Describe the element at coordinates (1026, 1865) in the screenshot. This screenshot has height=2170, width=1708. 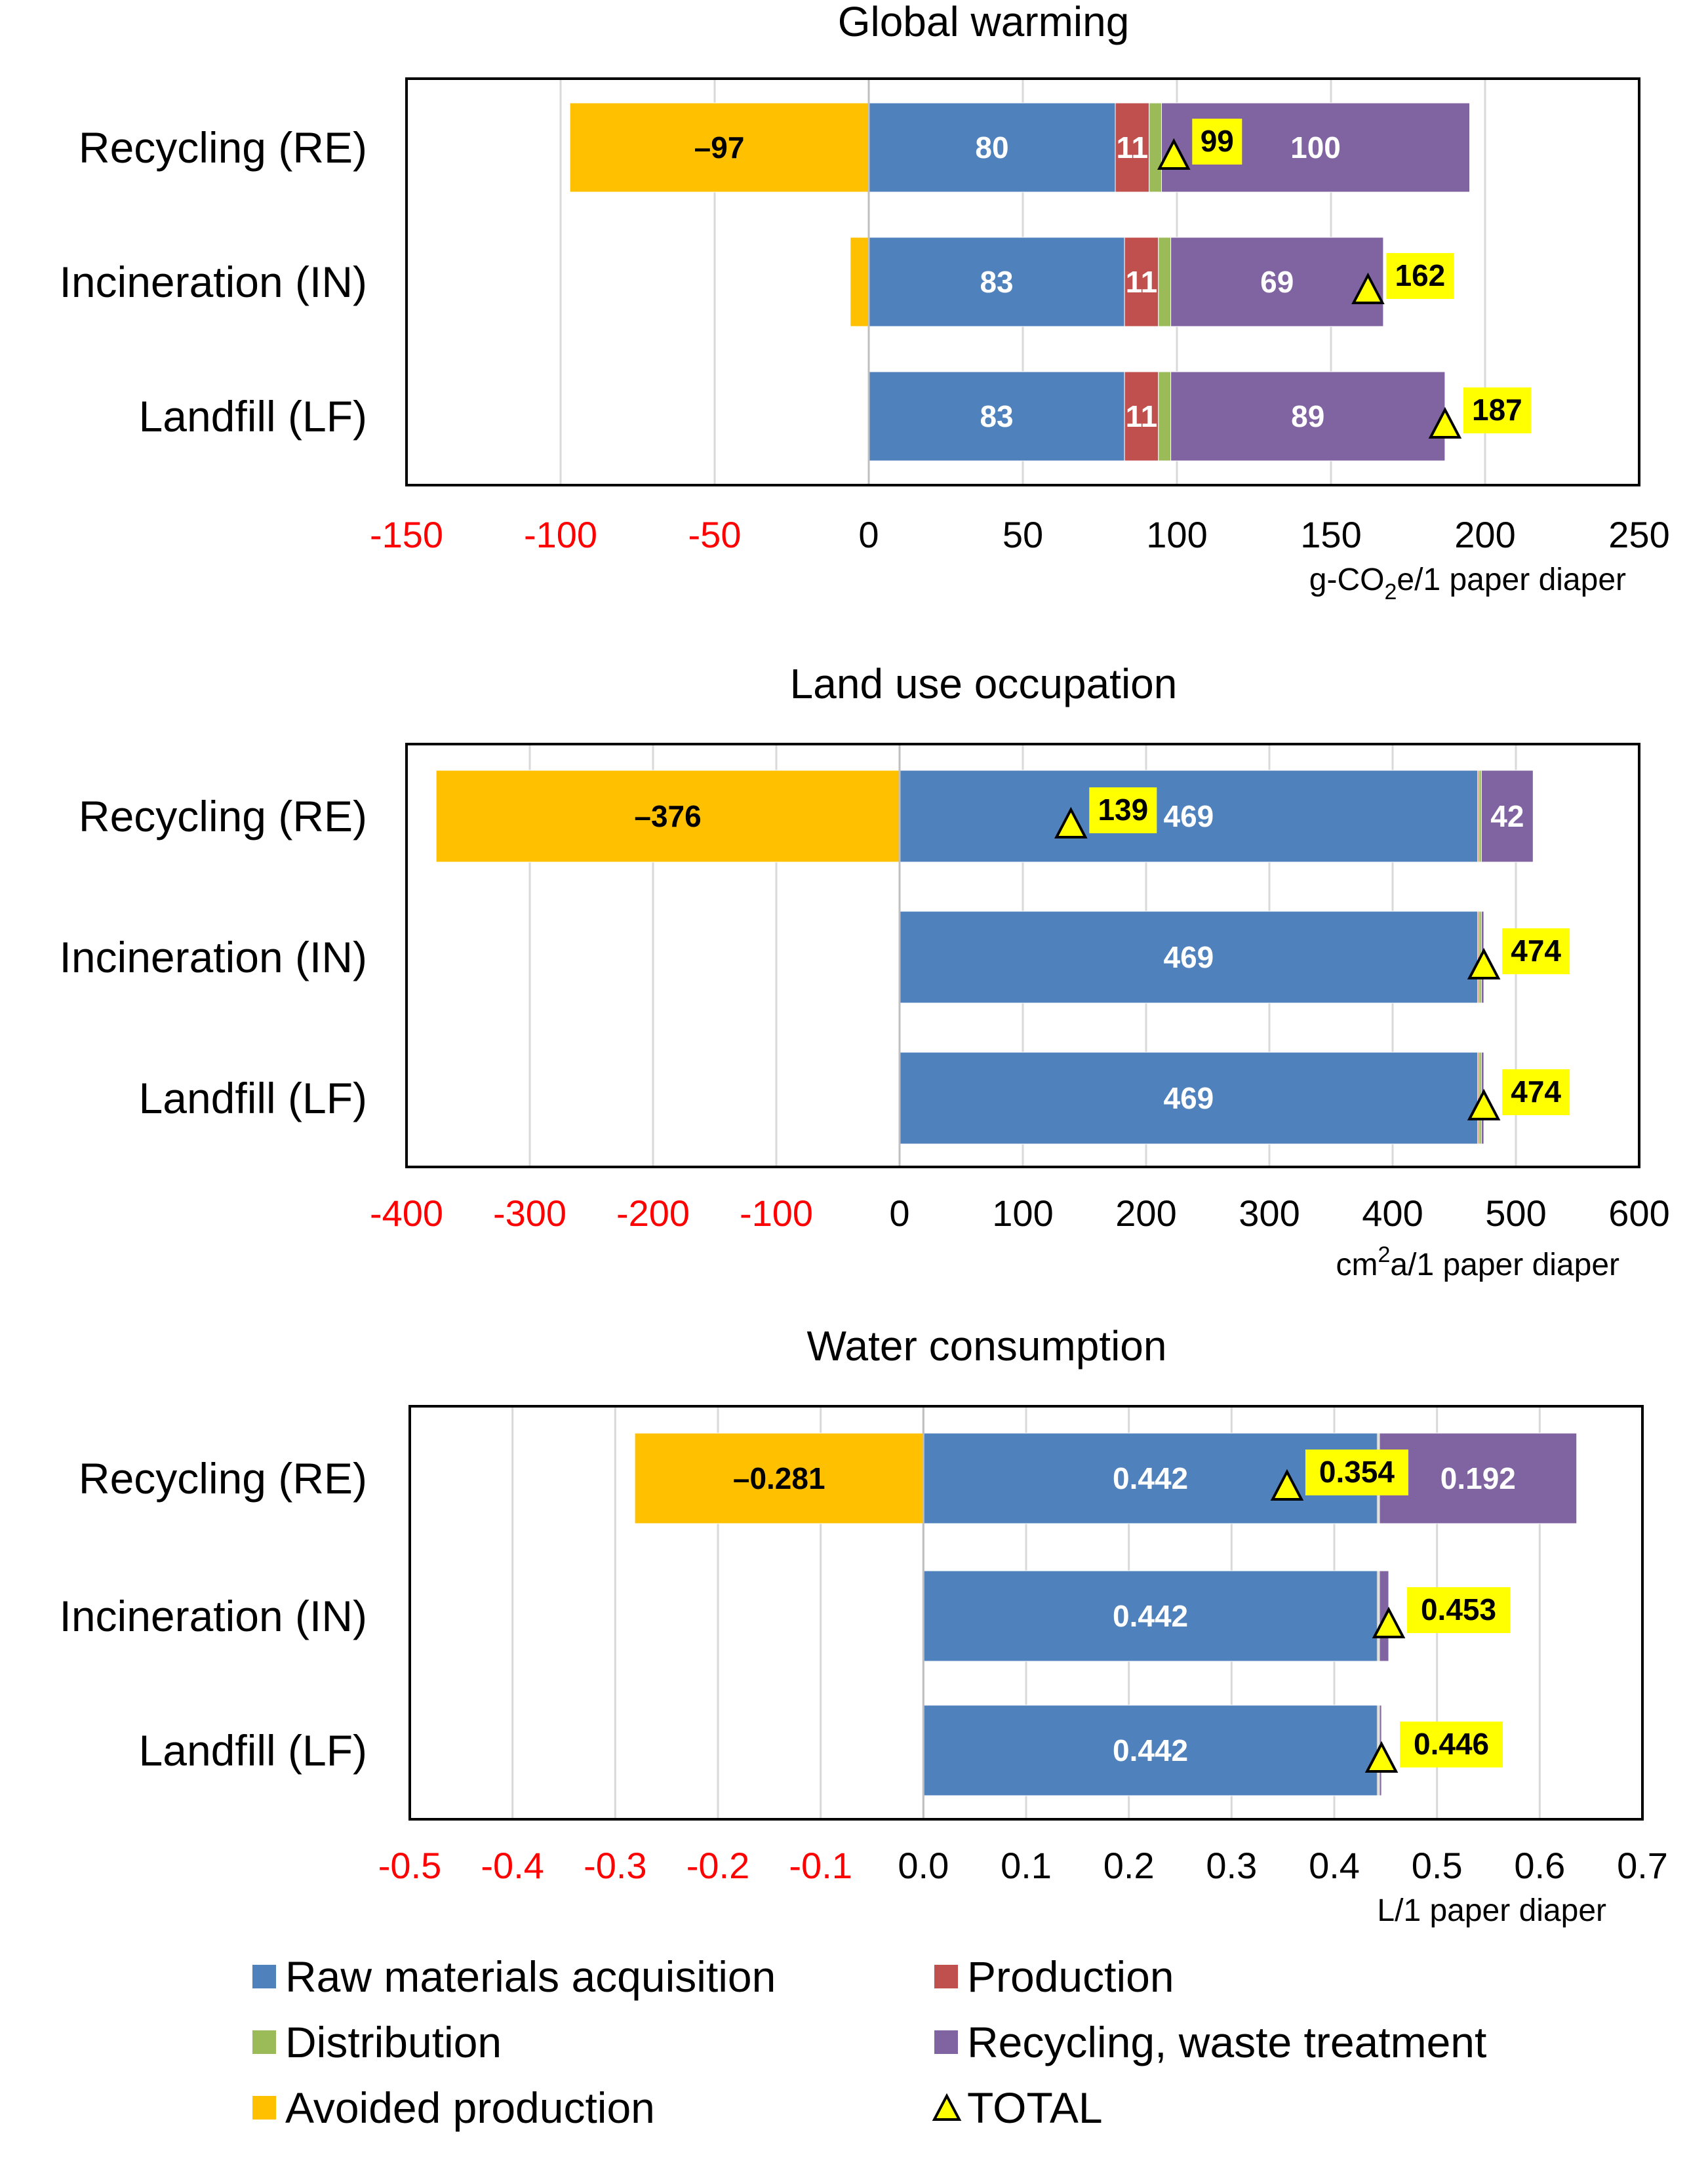
I see `x-tick-label: 0.1` at that location.